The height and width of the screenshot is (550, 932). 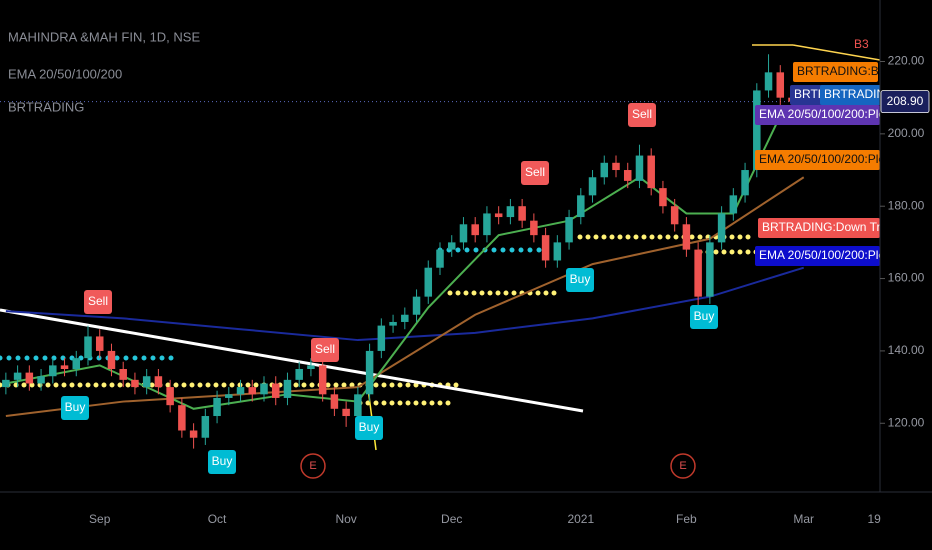 I want to click on x-tick-label: 2021, so click(x=580, y=519).